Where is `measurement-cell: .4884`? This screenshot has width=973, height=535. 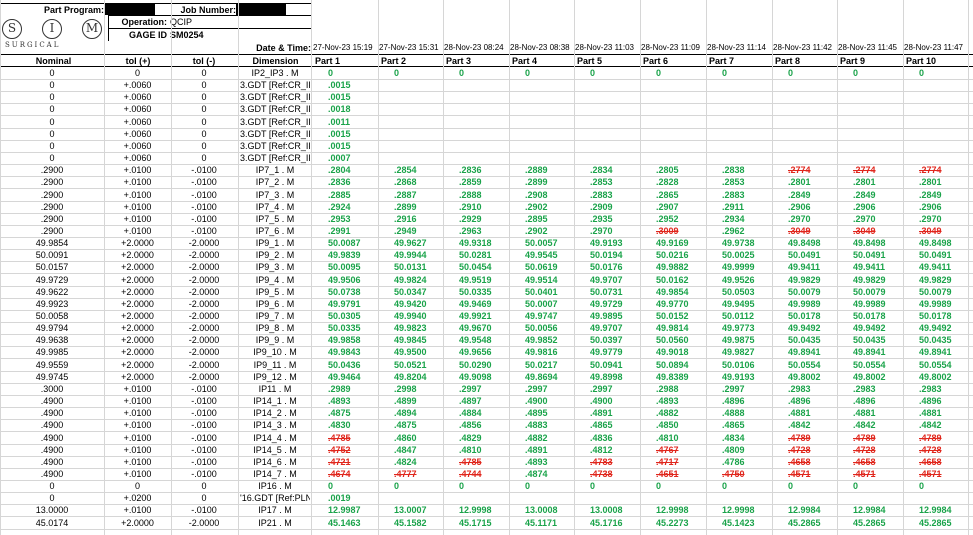 measurement-cell: .4884 is located at coordinates (470, 413).